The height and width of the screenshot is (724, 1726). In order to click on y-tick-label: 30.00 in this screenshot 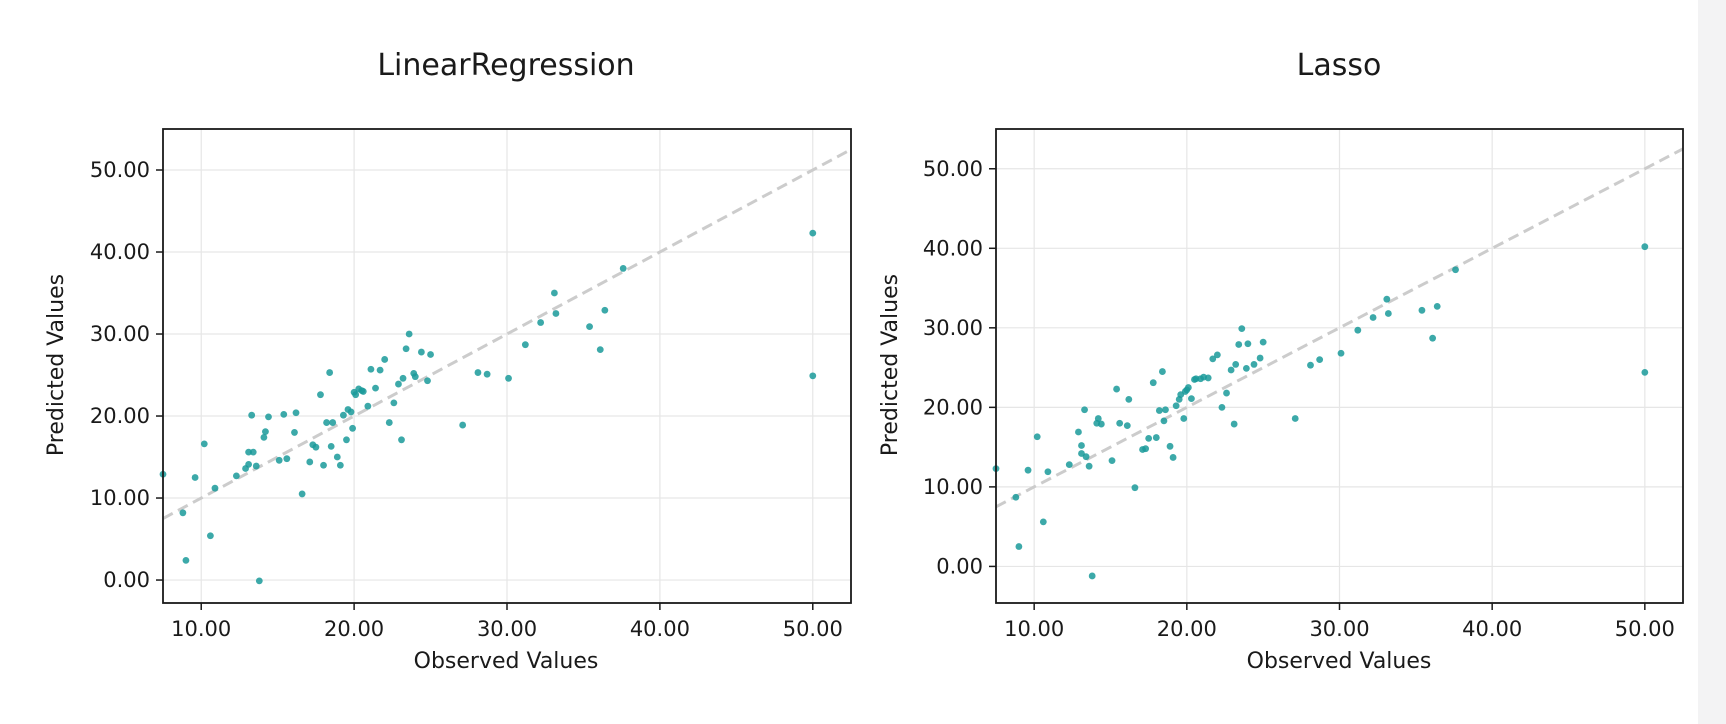, I will do `click(953, 328)`.